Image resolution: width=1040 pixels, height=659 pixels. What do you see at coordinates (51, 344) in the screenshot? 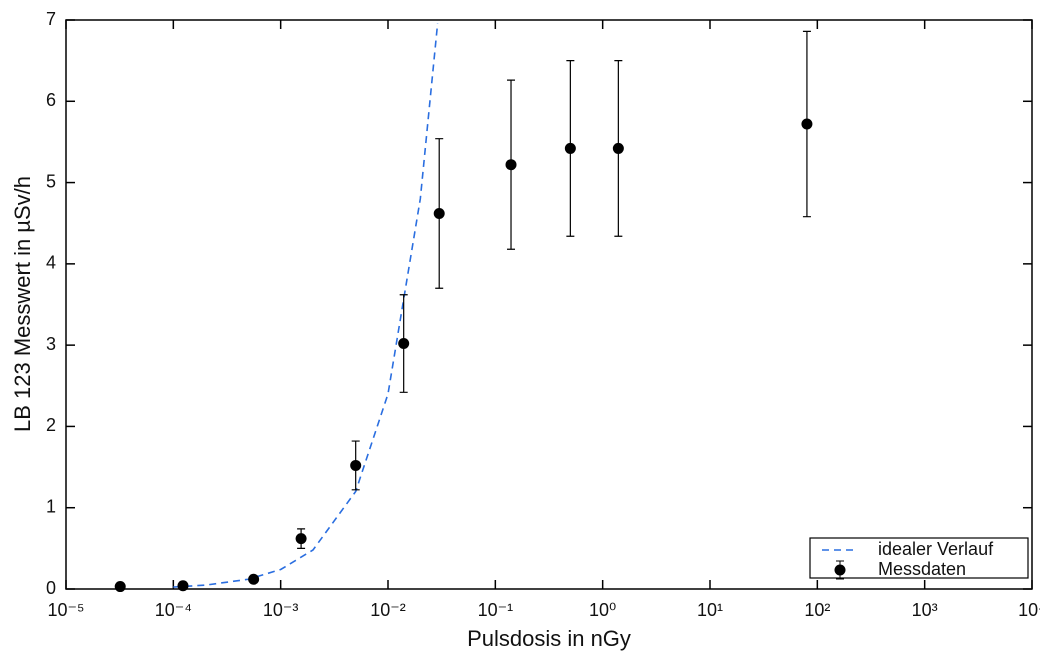
I see `y-tick-label: 3` at bounding box center [51, 344].